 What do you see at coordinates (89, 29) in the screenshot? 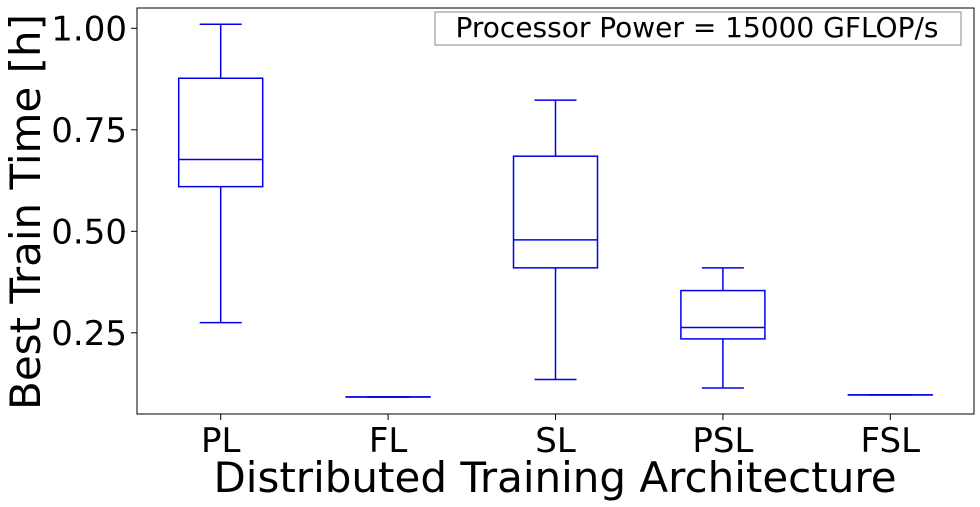
I see `y-tick-label: 1.00` at bounding box center [89, 29].